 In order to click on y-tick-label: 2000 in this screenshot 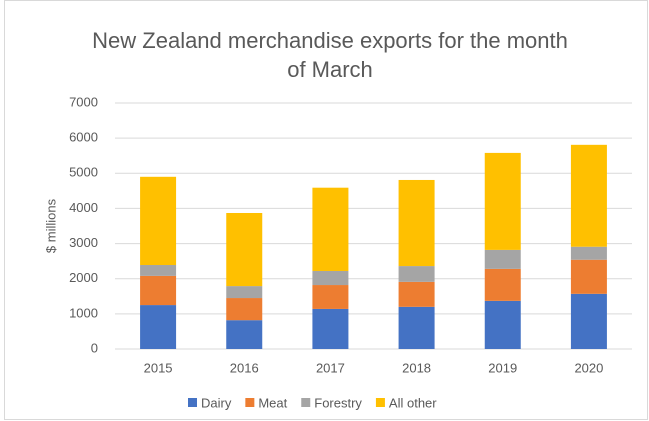, I will do `click(83, 277)`.